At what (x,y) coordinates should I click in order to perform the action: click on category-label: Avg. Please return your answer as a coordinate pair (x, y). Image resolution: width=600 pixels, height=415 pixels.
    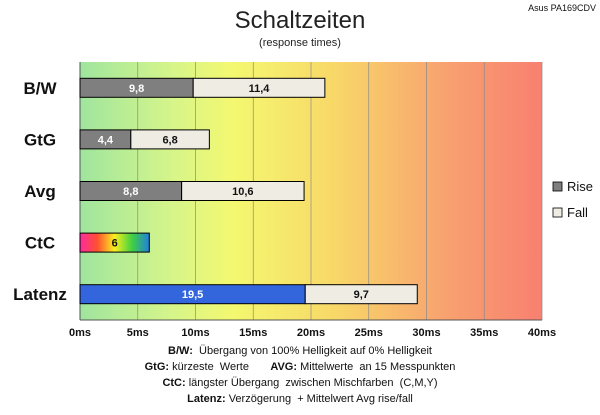
    Looking at the image, I should click on (40, 191).